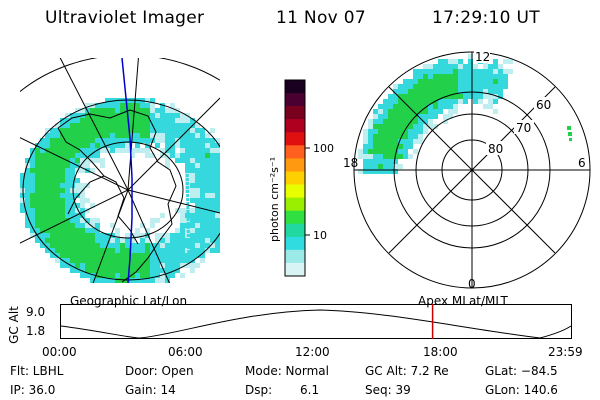 The image size is (600, 400). Describe the element at coordinates (13, 325) in the screenshot. I see `timeline-y-axis-label: GC Alt` at that location.